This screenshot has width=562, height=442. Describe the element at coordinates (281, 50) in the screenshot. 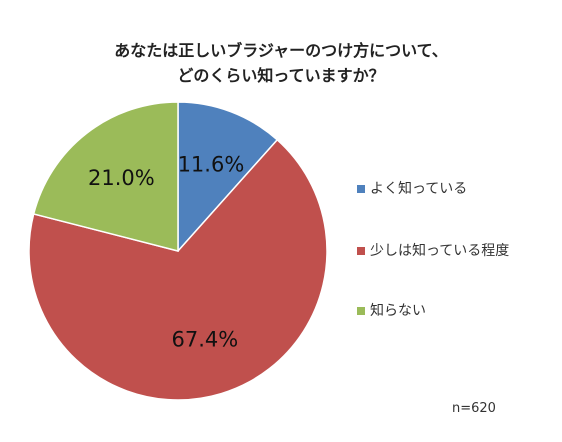

I see `chart-title-line-1: あなたは正しいブラジャーのつけ方について、` at that location.